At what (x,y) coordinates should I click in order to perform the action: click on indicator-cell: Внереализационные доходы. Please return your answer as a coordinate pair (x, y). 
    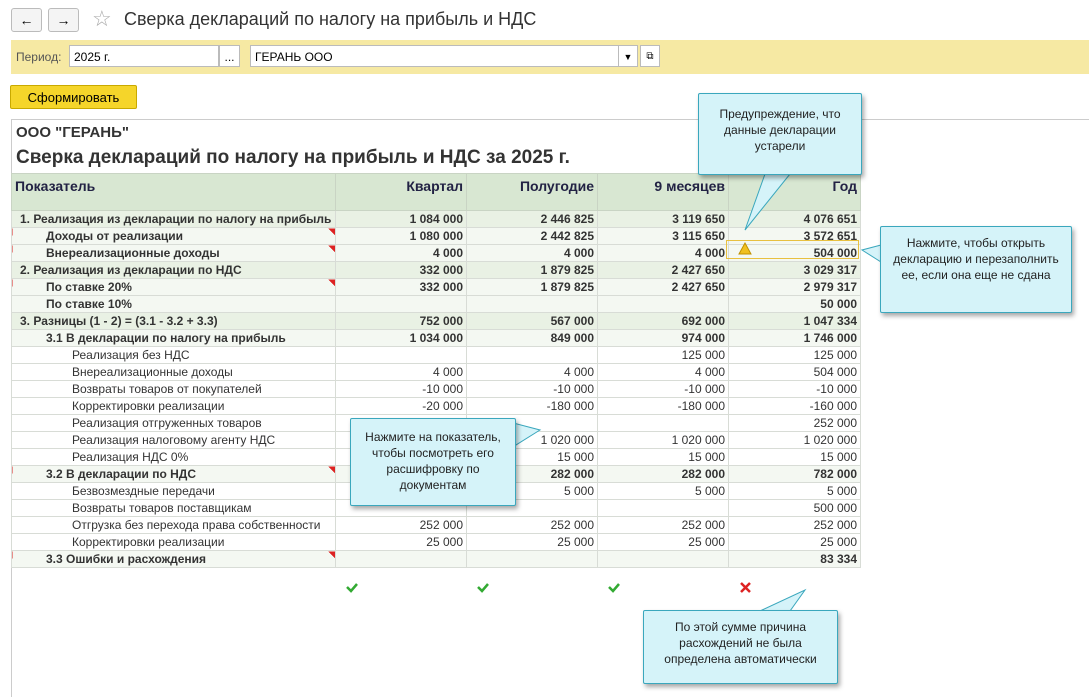
    Looking at the image, I should click on (173, 253).